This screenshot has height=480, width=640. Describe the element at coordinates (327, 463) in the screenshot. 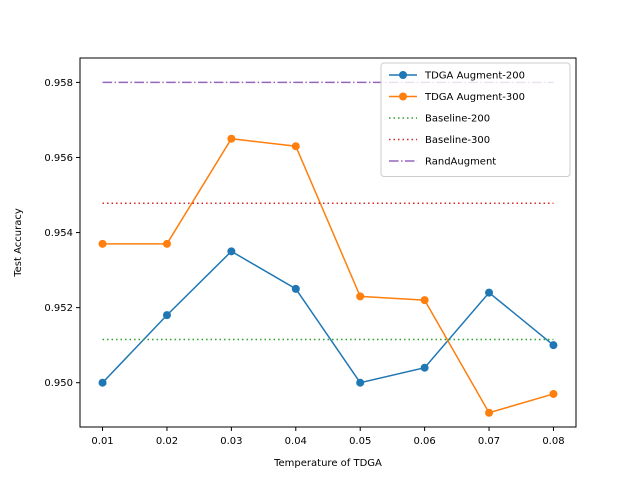

I see `x-axis-label: Temperature of TDGA` at that location.